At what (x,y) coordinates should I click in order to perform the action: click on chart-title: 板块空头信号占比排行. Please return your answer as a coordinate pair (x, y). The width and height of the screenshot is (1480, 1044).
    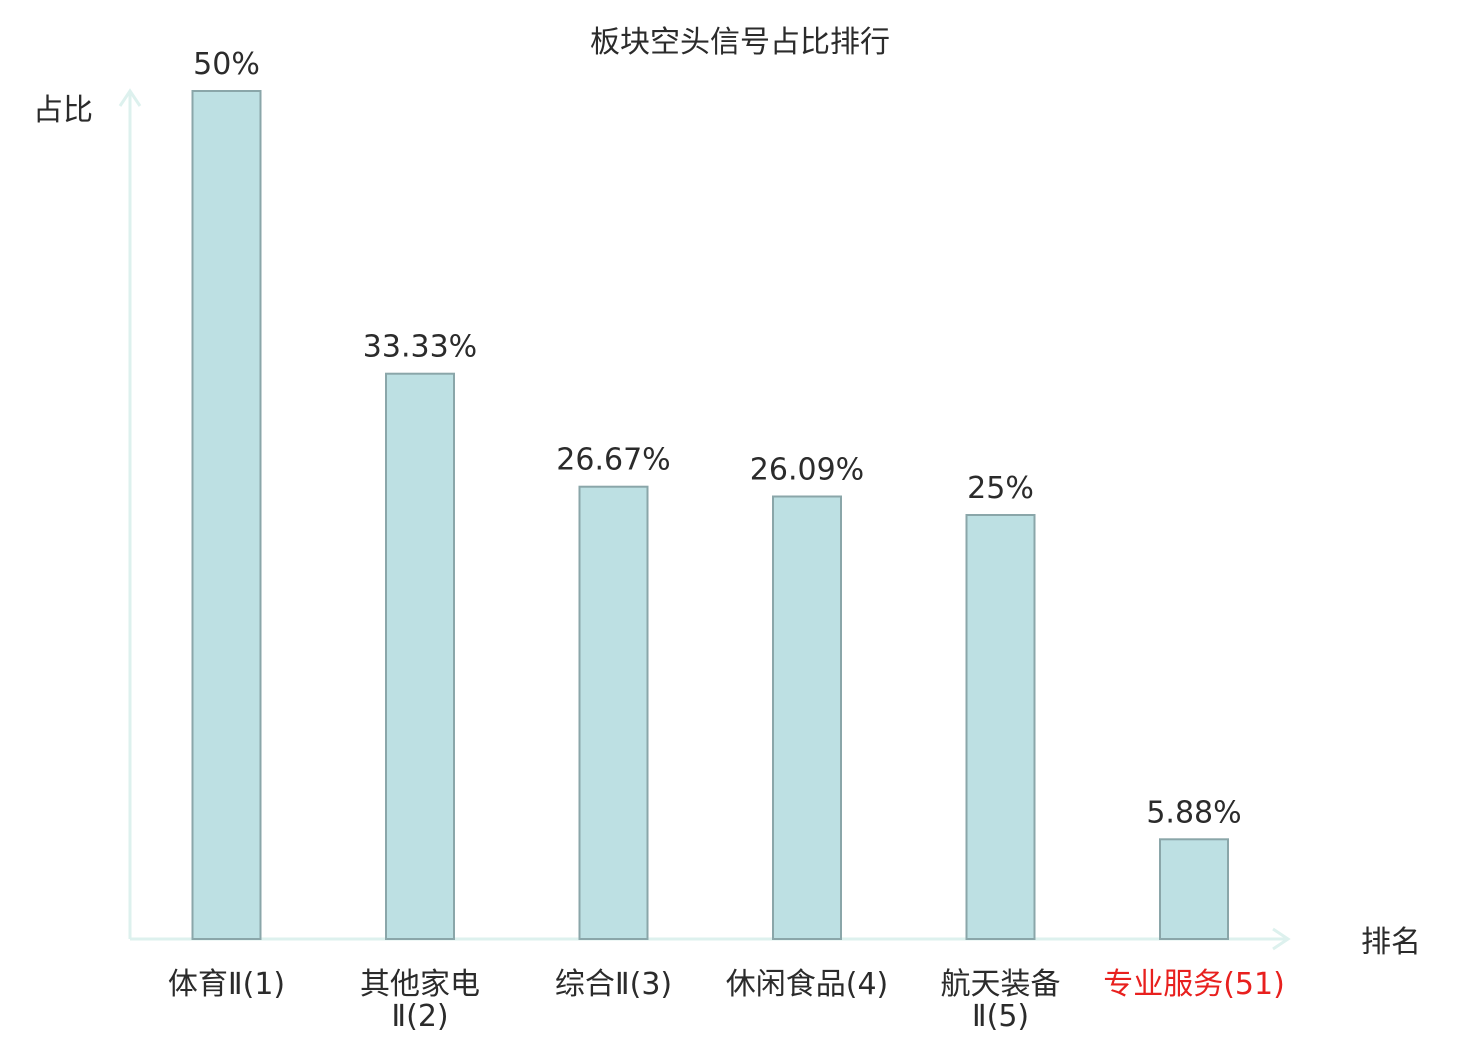
    Looking at the image, I should click on (740, 42).